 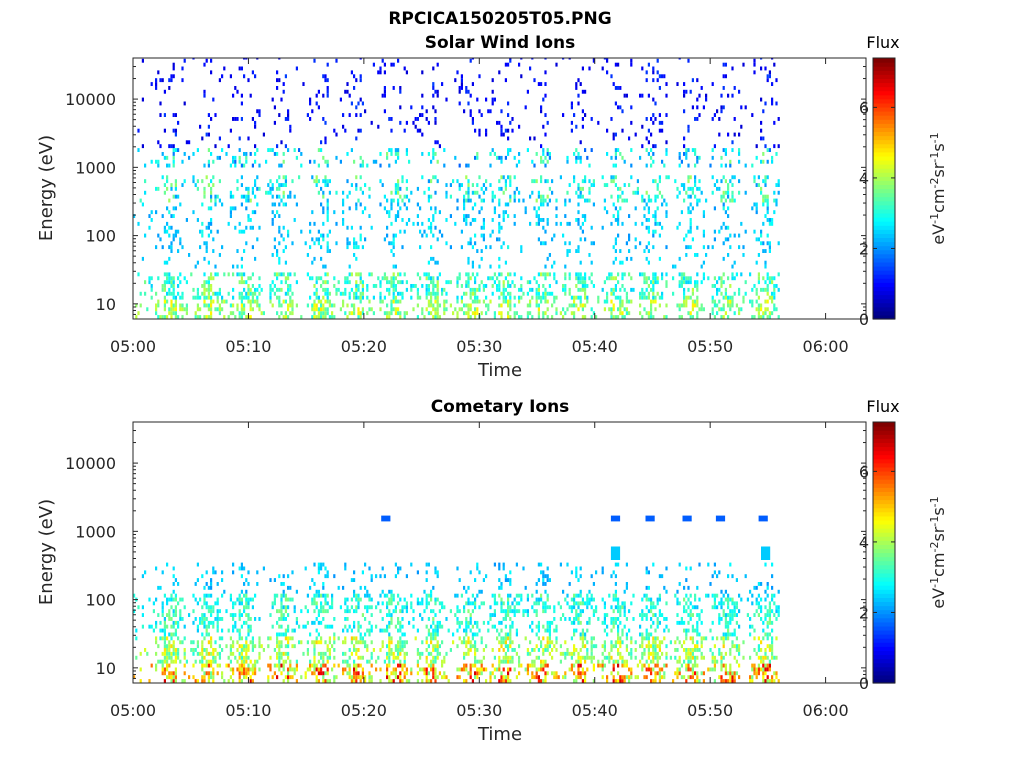 I want to click on colorbar-swatch, so click(x=884, y=191).